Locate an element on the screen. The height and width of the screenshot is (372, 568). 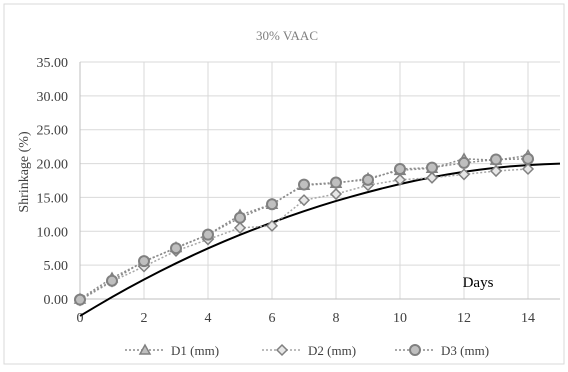
y-tick-label: 15.00 is located at coordinates (53, 198).